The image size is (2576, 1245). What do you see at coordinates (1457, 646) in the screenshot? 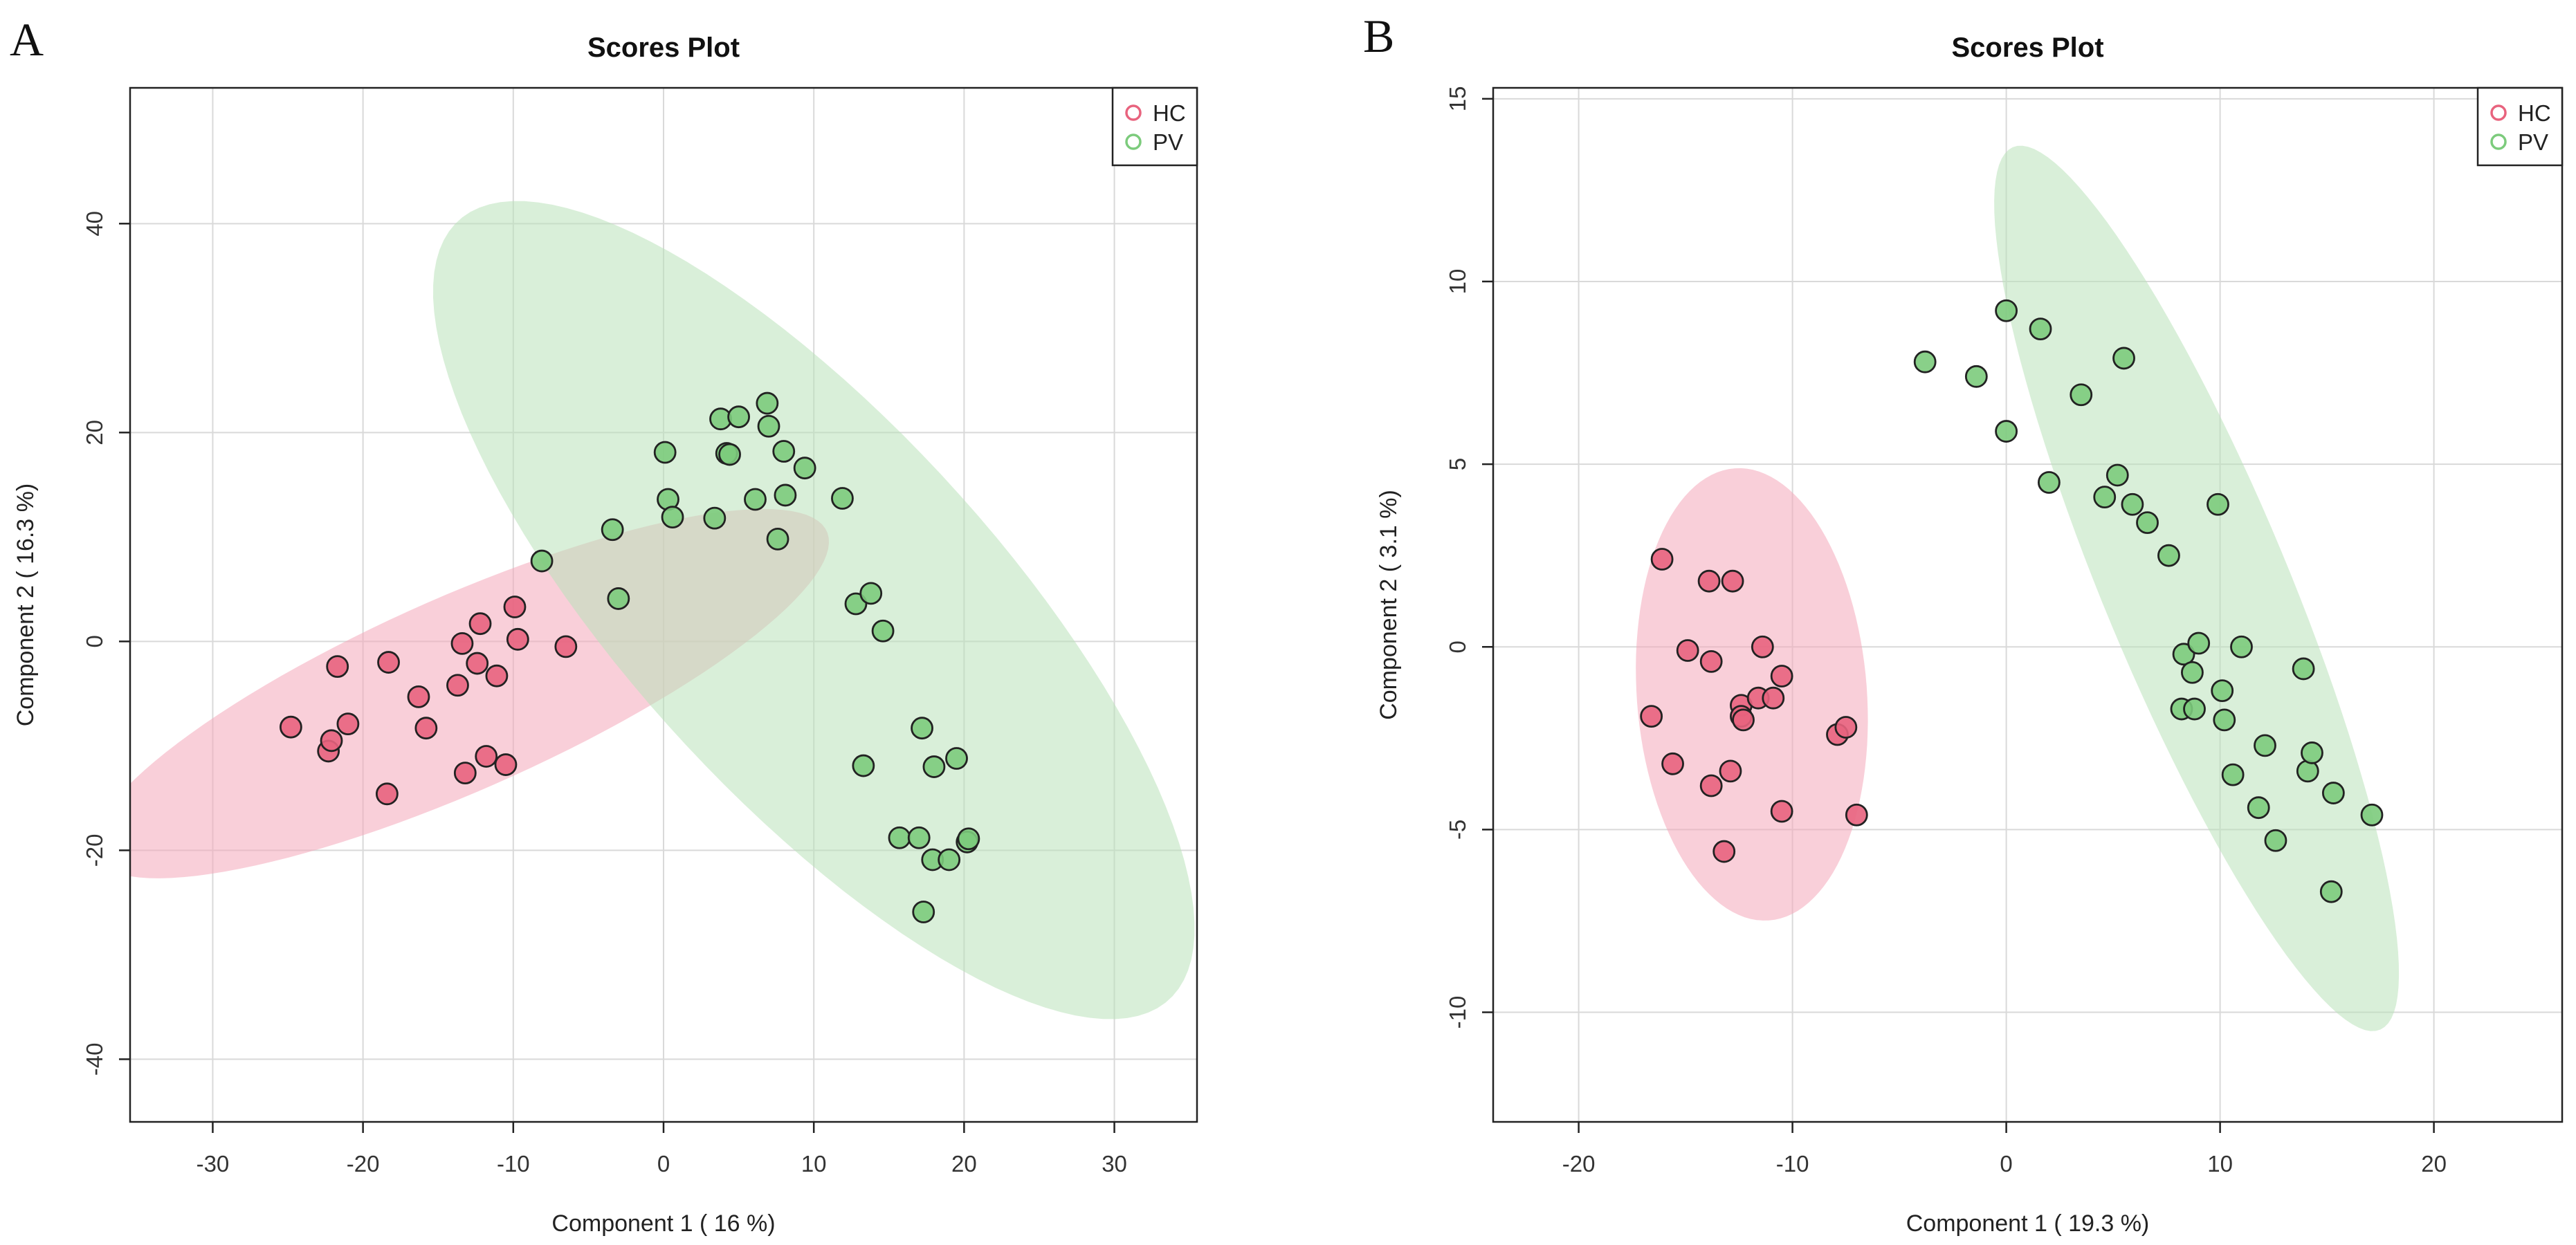
I see `y-tick-label: 0` at bounding box center [1457, 646].